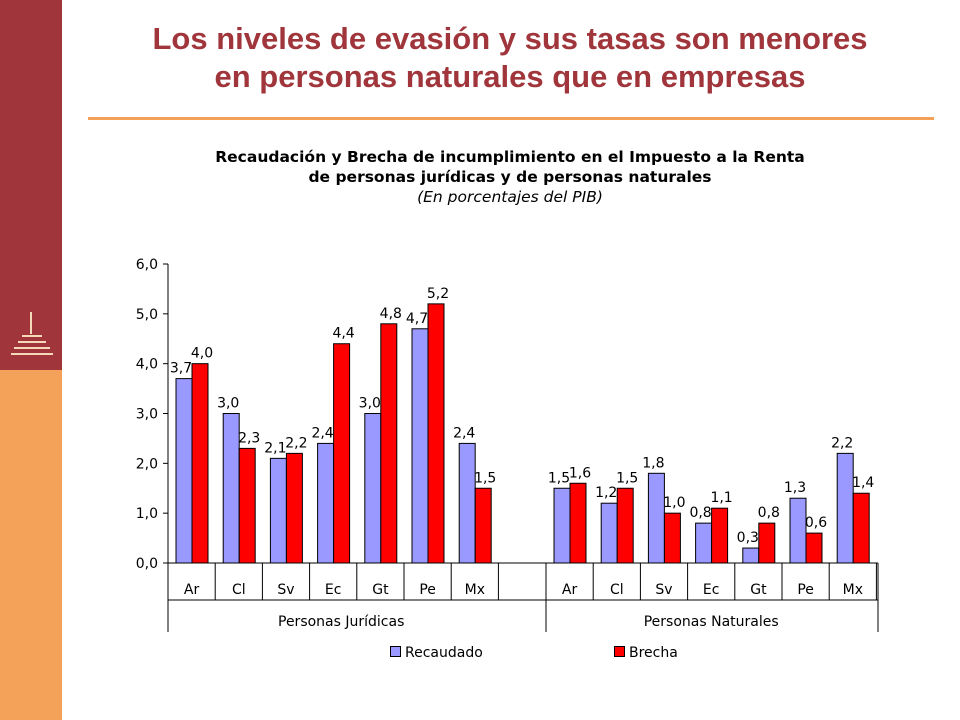 The image size is (960, 720). Describe the element at coordinates (147, 265) in the screenshot. I see `y-tick-label: 6,0` at that location.